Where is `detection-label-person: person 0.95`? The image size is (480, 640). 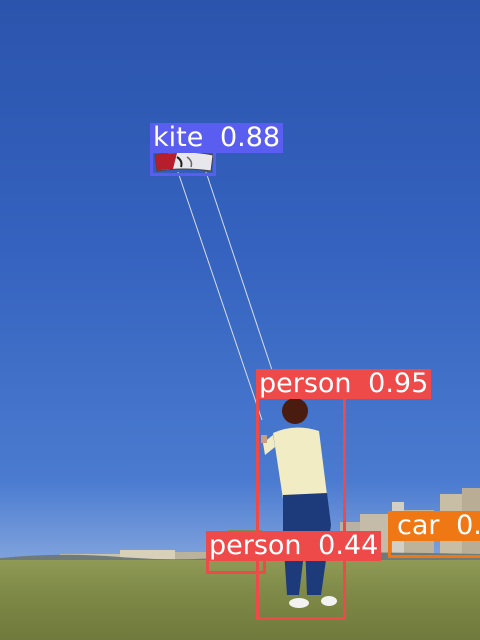
detection-label-person: person 0.95 is located at coordinates (344, 383).